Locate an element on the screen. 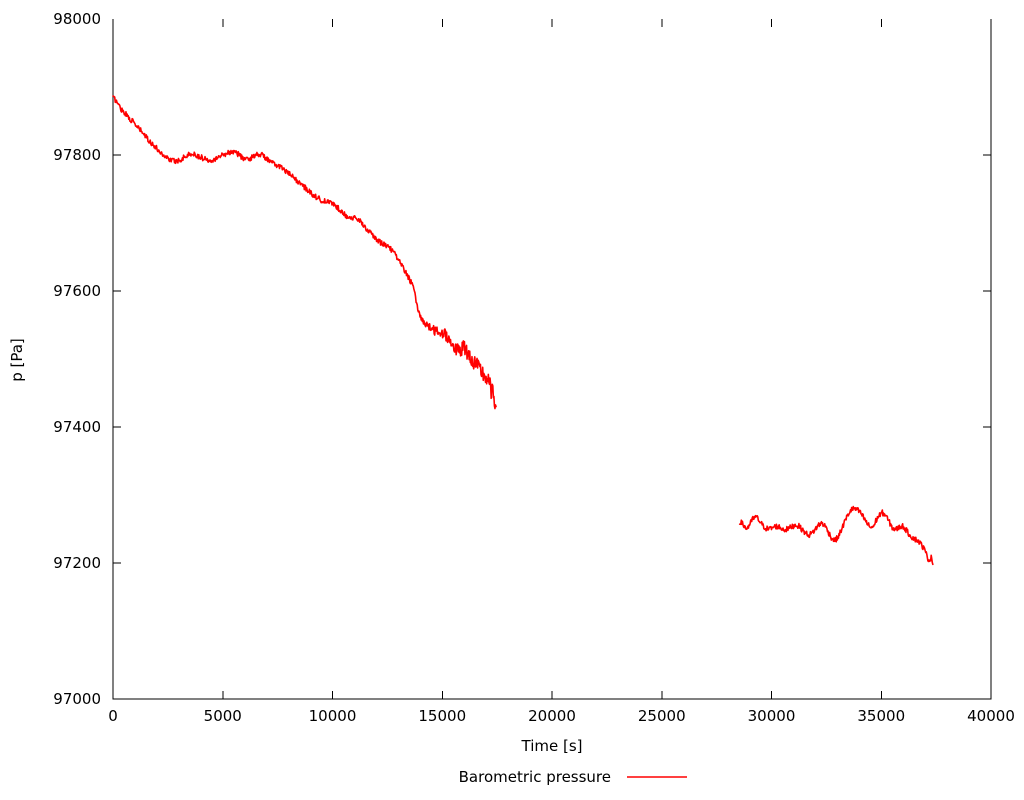  x-tick-label: 0 is located at coordinates (113, 716).